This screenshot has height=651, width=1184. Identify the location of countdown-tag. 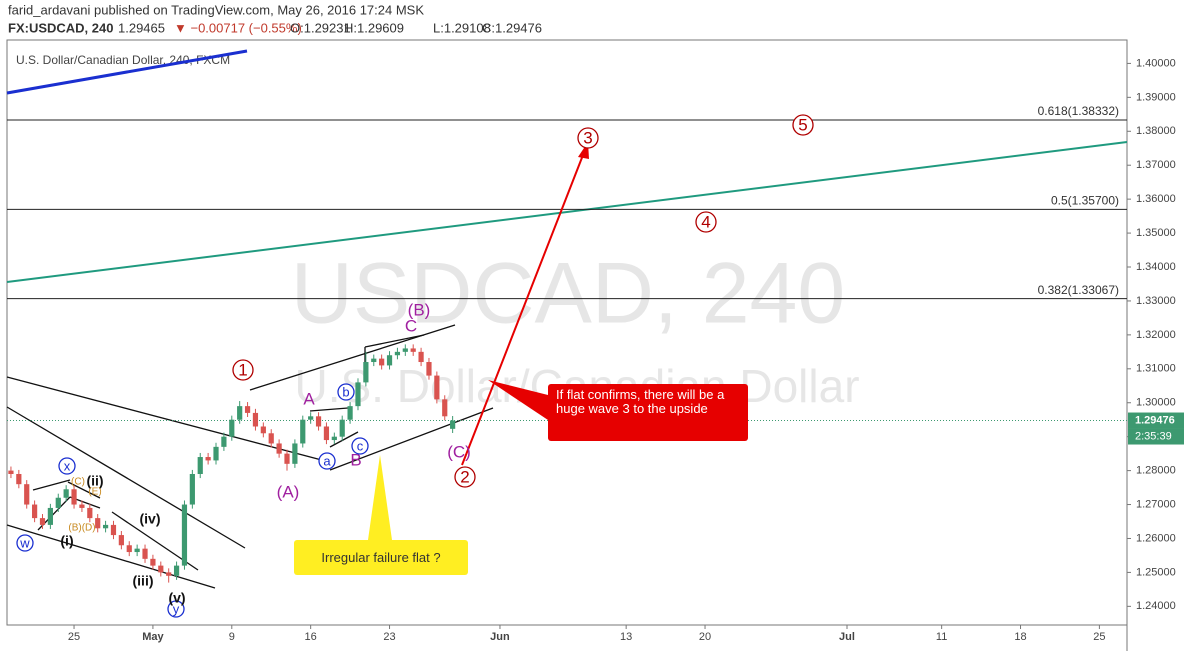
(1156, 436).